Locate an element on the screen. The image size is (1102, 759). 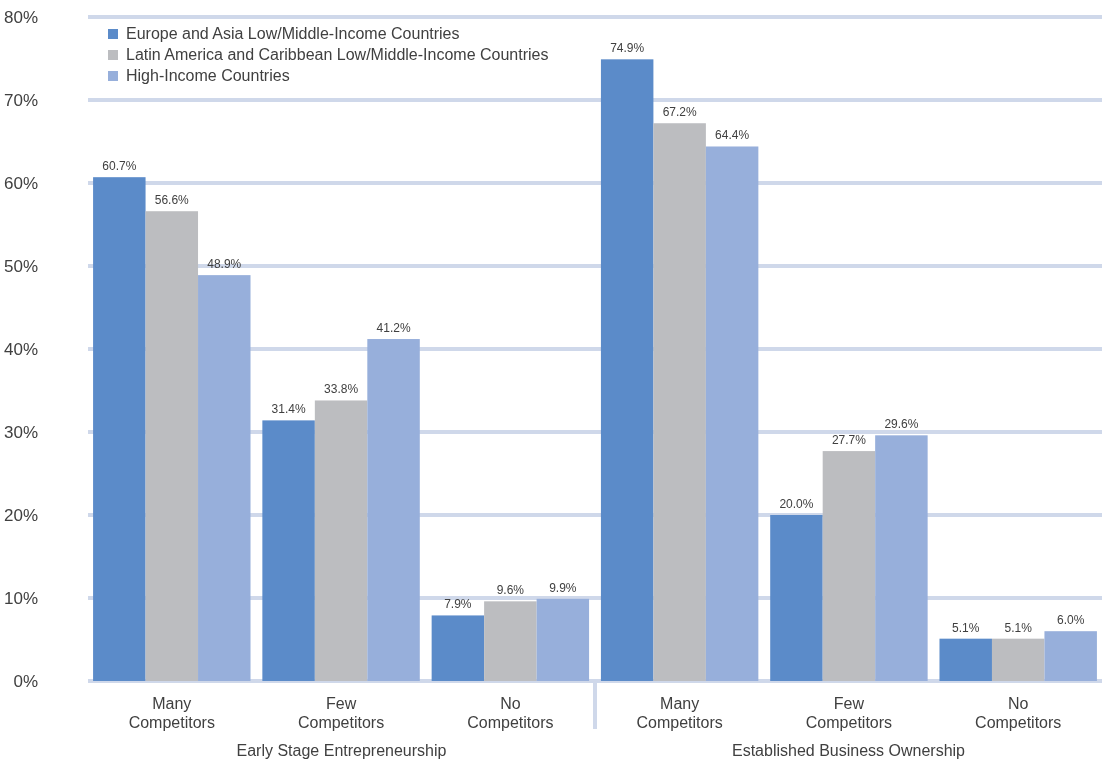
data-label: 56.6% is located at coordinates (172, 200).